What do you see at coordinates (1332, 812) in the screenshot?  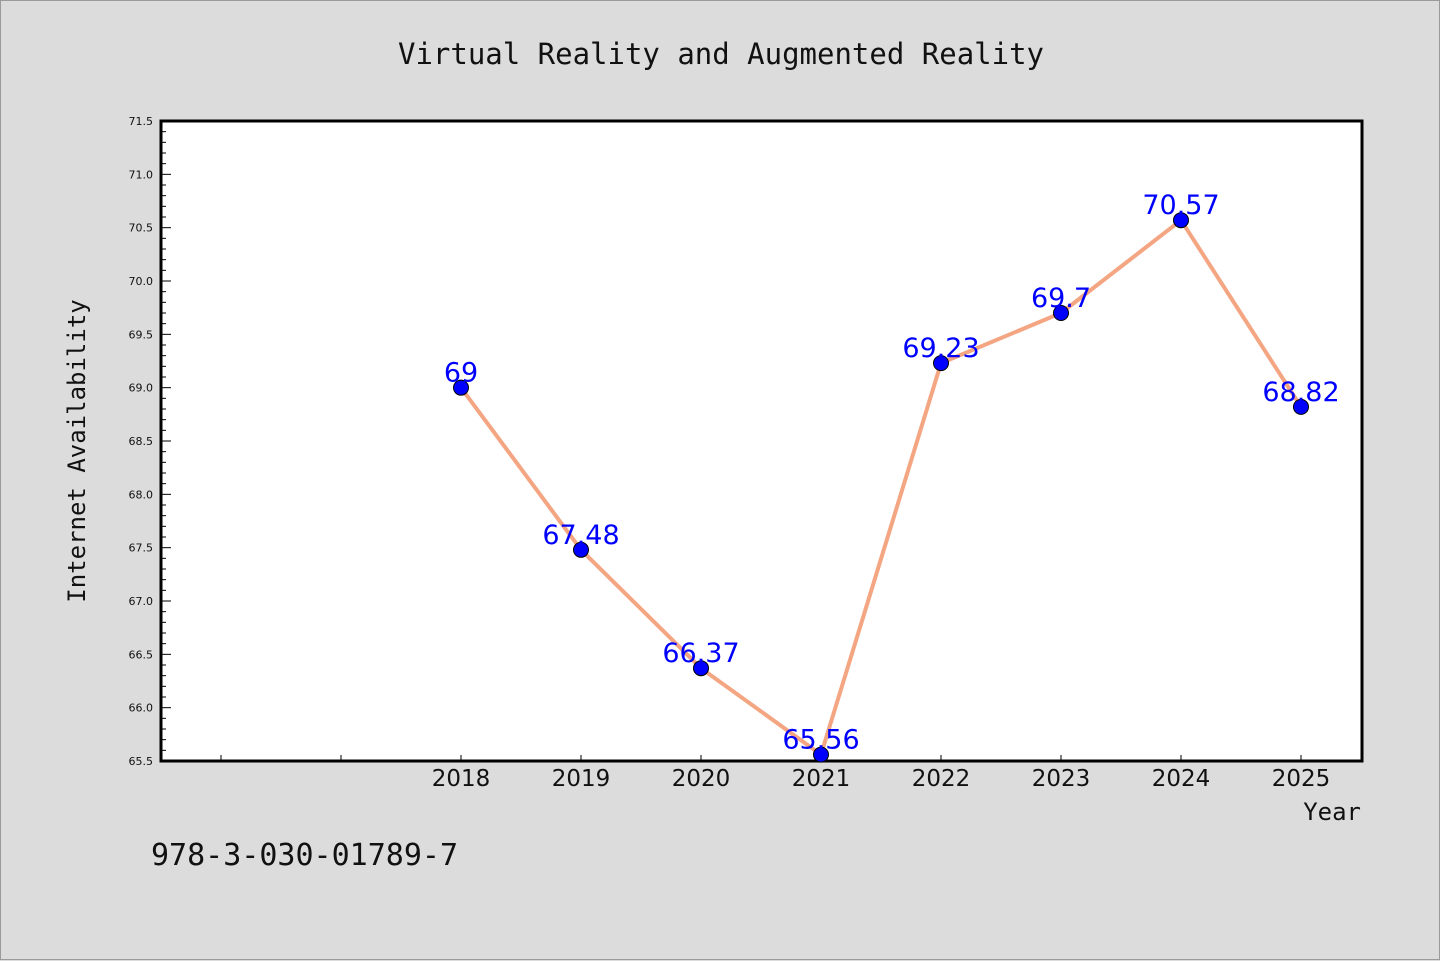 I see `x-axis-label: Year` at bounding box center [1332, 812].